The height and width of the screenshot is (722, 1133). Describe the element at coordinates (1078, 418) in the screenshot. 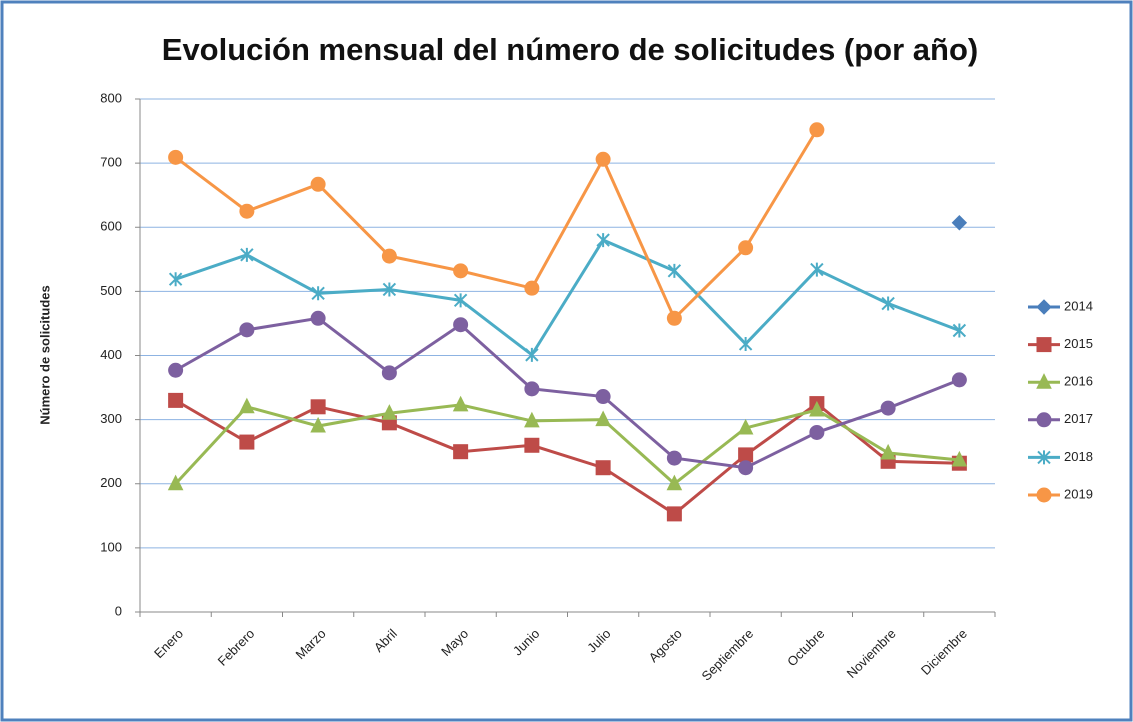

I see `legend-label: 2017` at that location.